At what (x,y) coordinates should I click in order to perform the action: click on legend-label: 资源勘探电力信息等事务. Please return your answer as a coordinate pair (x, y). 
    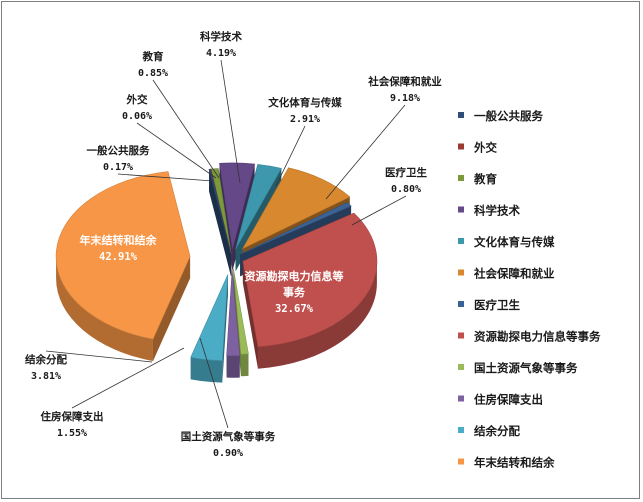
    Looking at the image, I should click on (537, 337).